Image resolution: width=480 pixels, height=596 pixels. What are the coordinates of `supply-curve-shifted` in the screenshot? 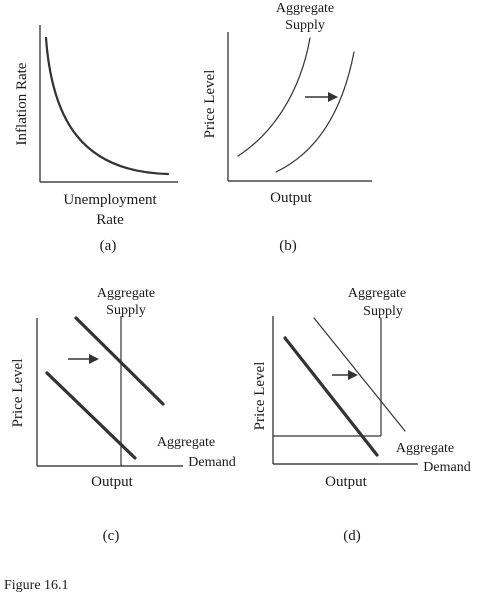 It's located at (315, 112).